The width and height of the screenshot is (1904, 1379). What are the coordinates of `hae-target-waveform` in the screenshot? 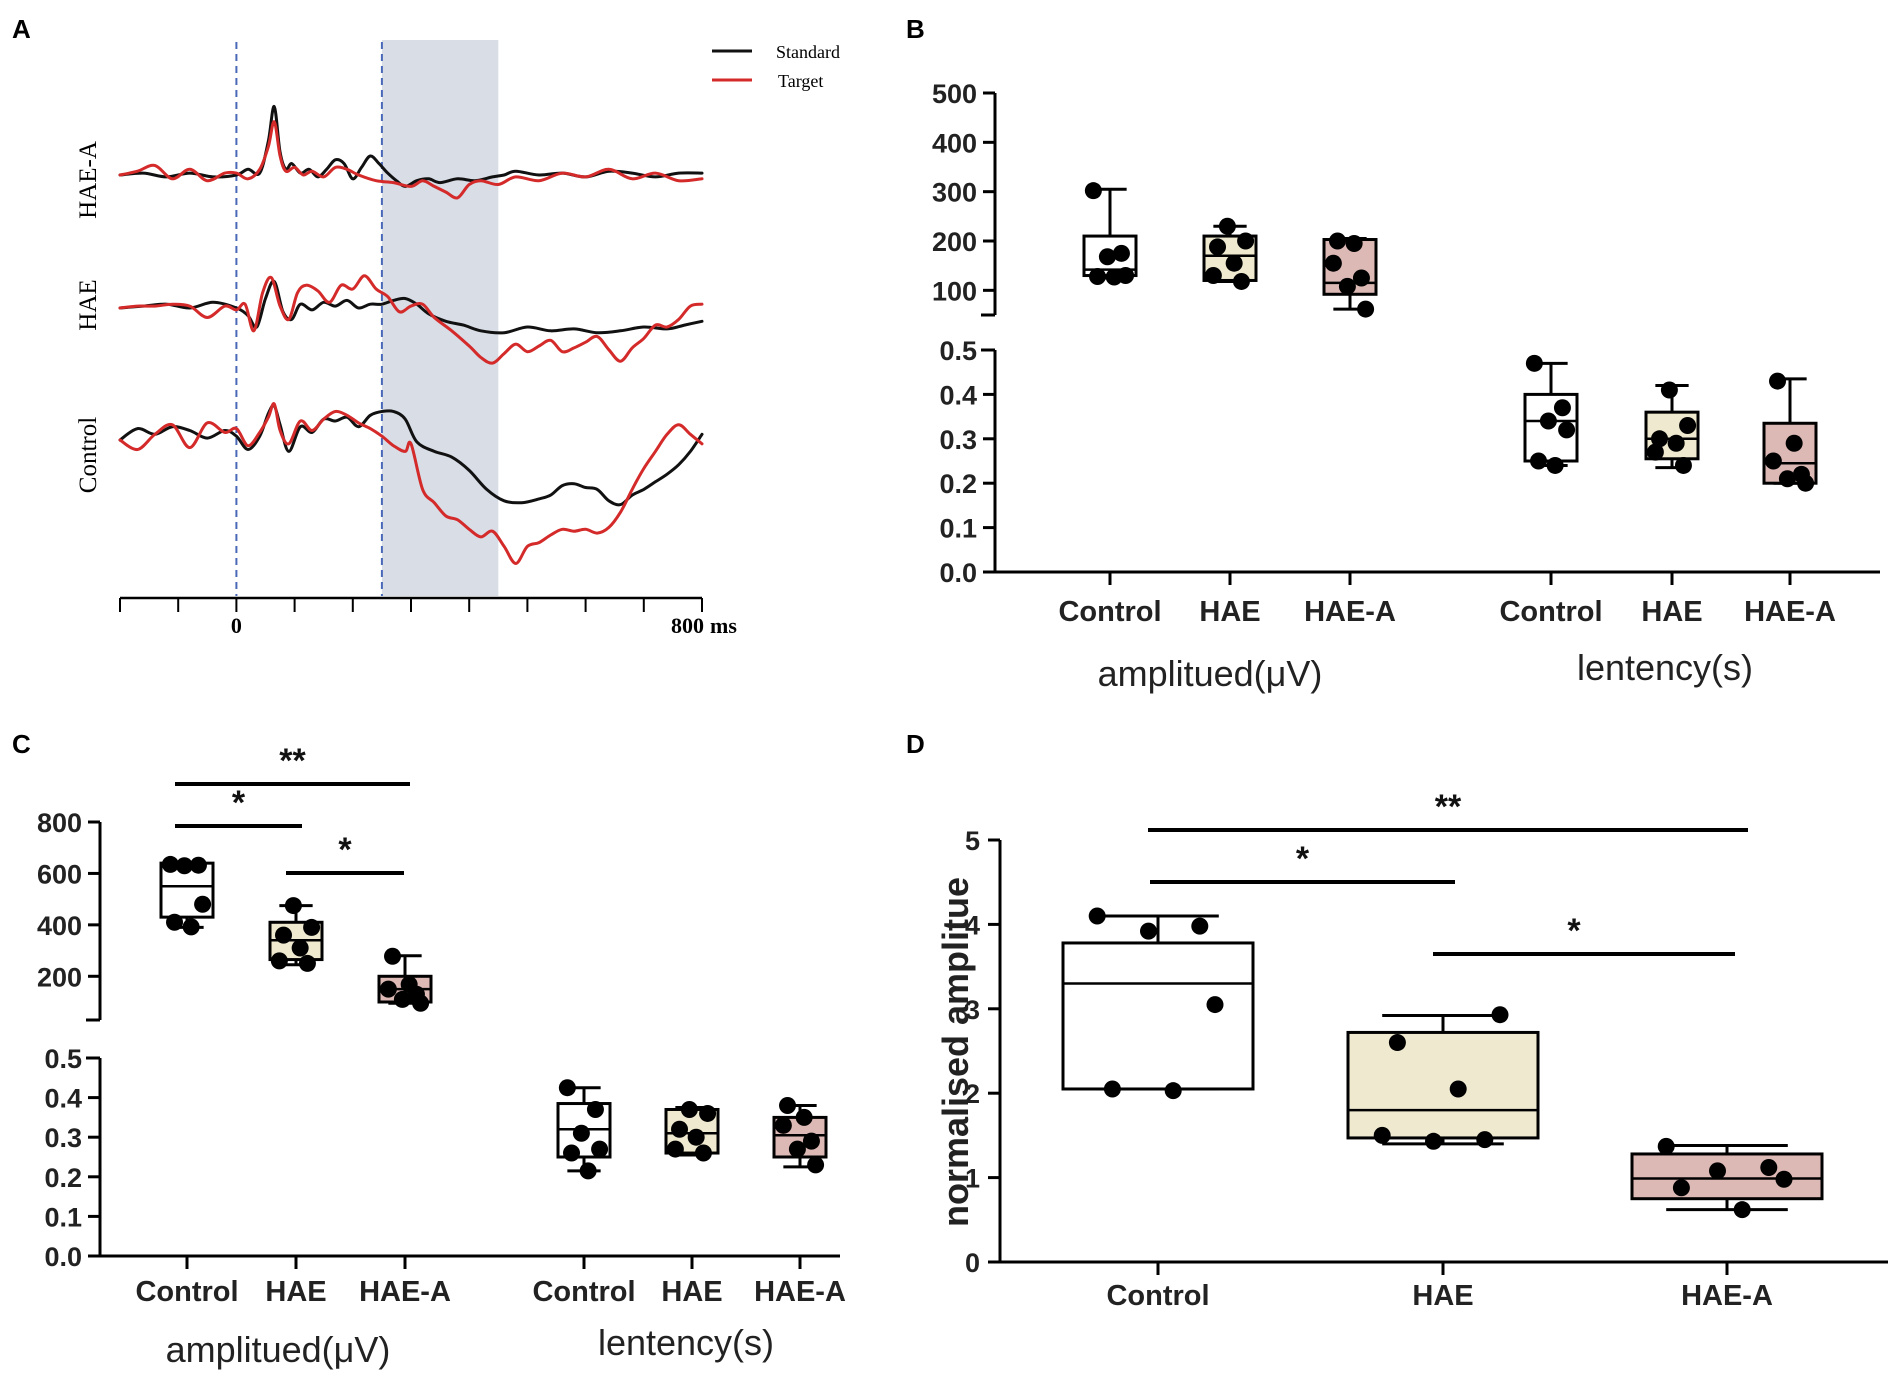 It's located at (411, 319).